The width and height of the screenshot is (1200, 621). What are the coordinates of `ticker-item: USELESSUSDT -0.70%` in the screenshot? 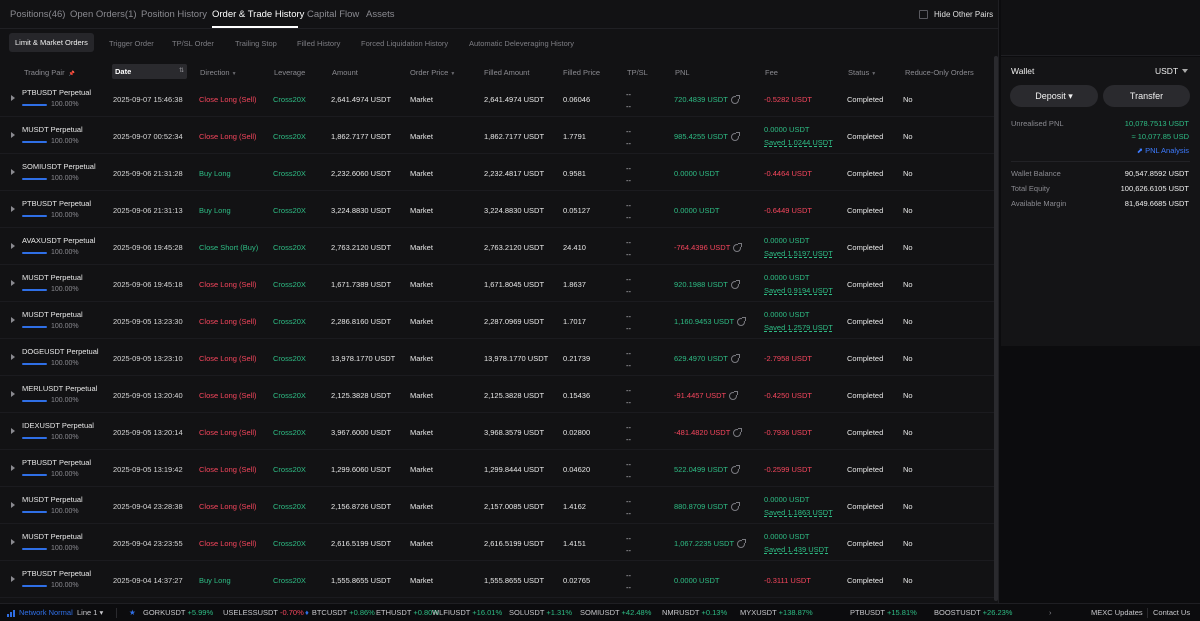 It's located at (263, 612).